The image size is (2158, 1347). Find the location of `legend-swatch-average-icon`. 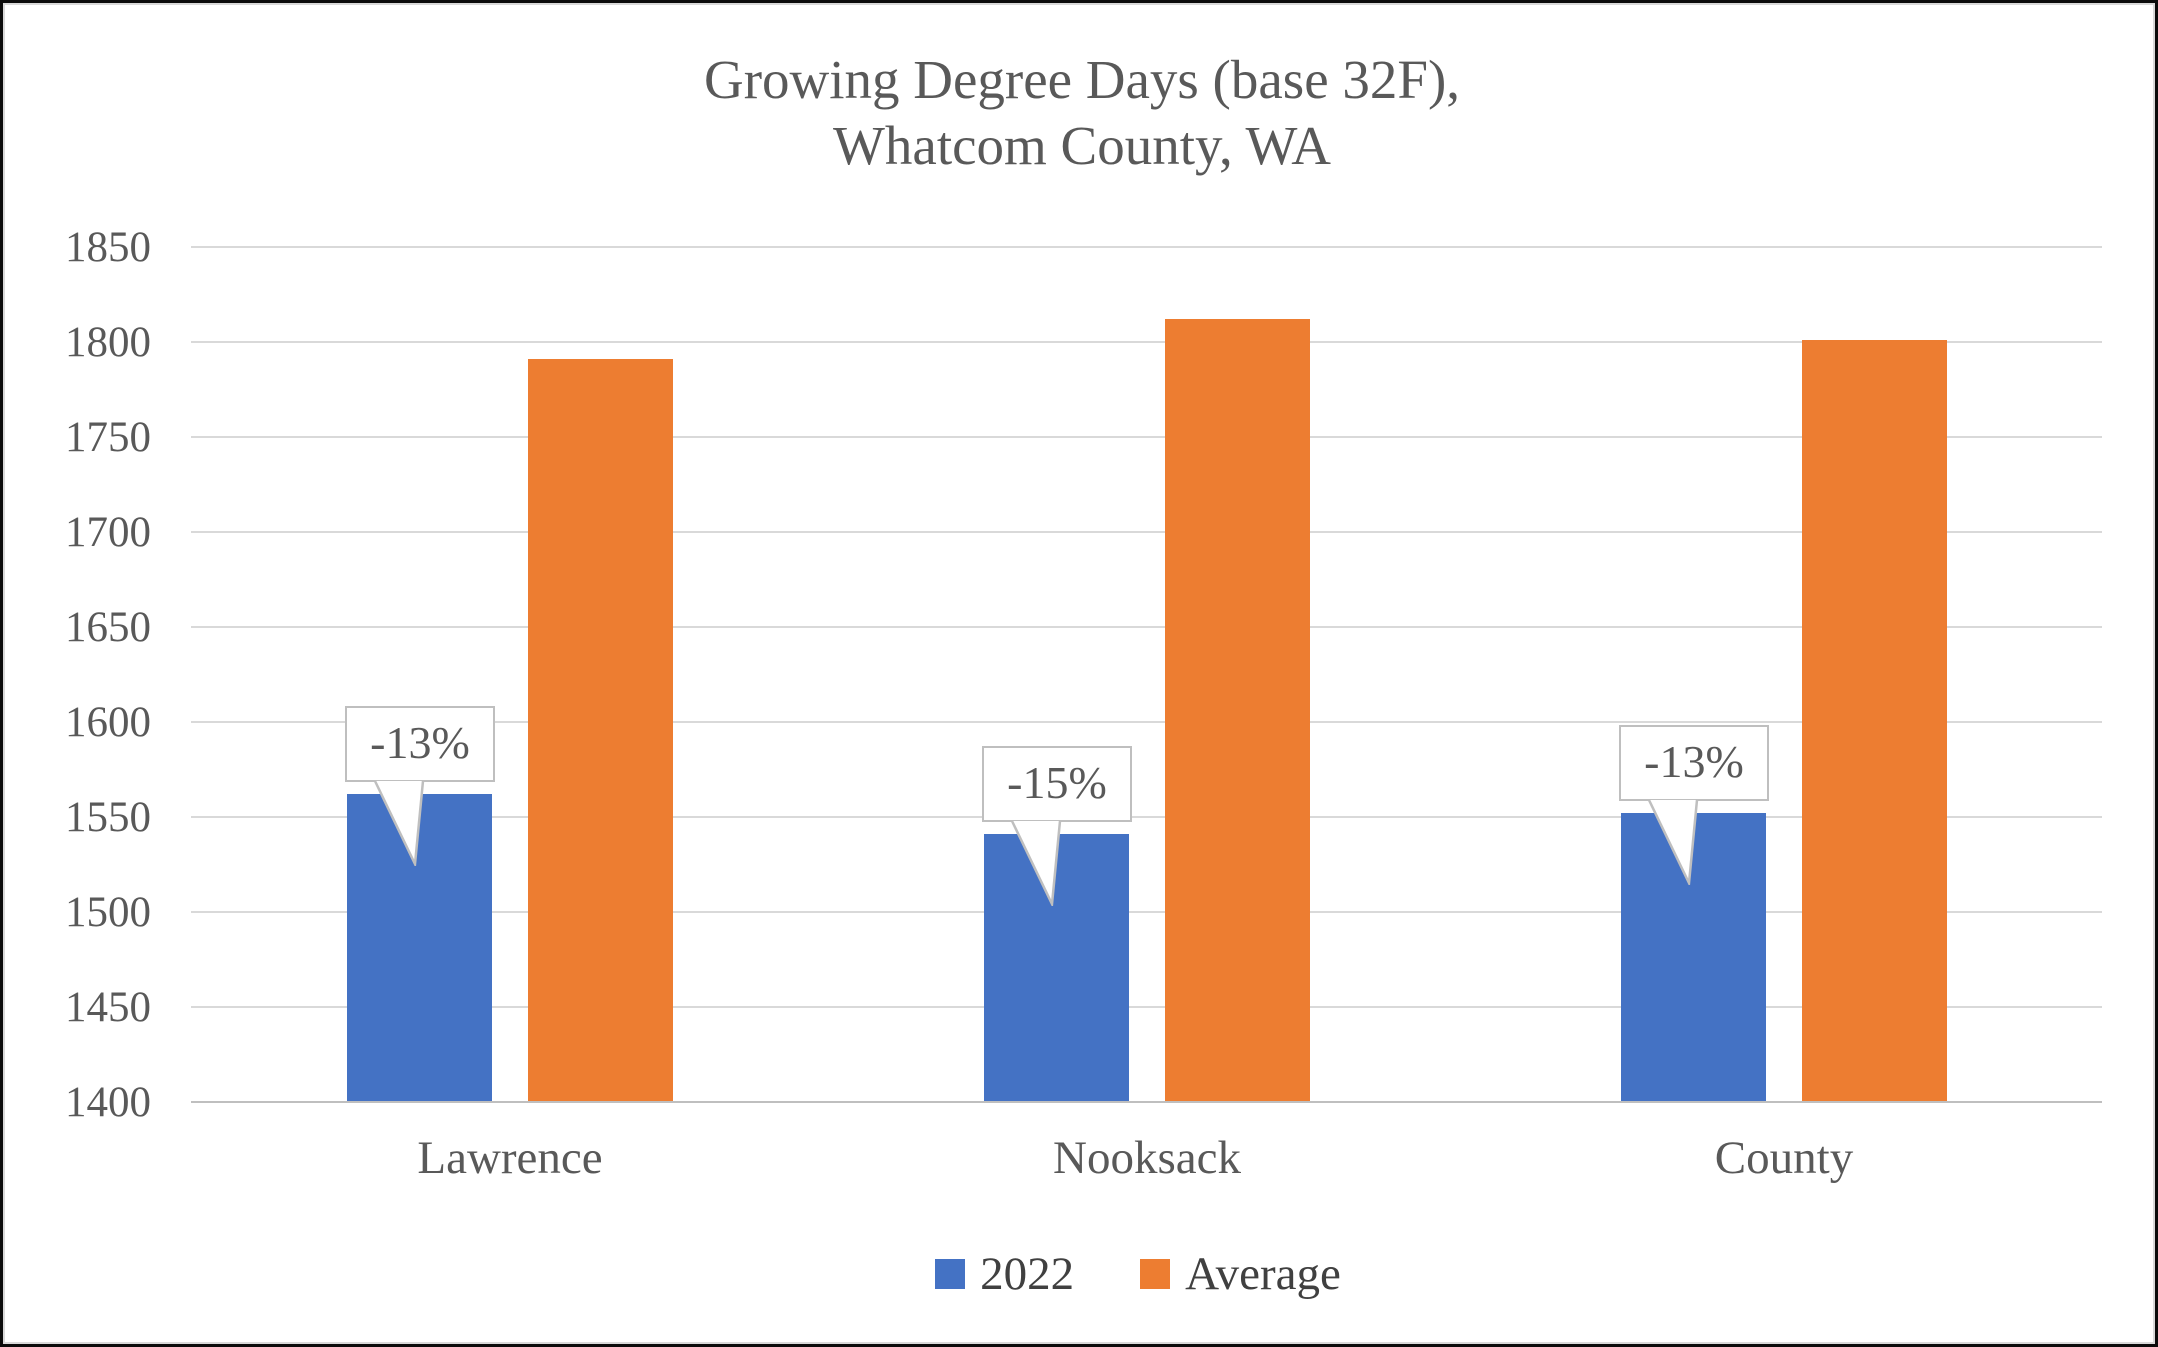

legend-swatch-average-icon is located at coordinates (1155, 1274).